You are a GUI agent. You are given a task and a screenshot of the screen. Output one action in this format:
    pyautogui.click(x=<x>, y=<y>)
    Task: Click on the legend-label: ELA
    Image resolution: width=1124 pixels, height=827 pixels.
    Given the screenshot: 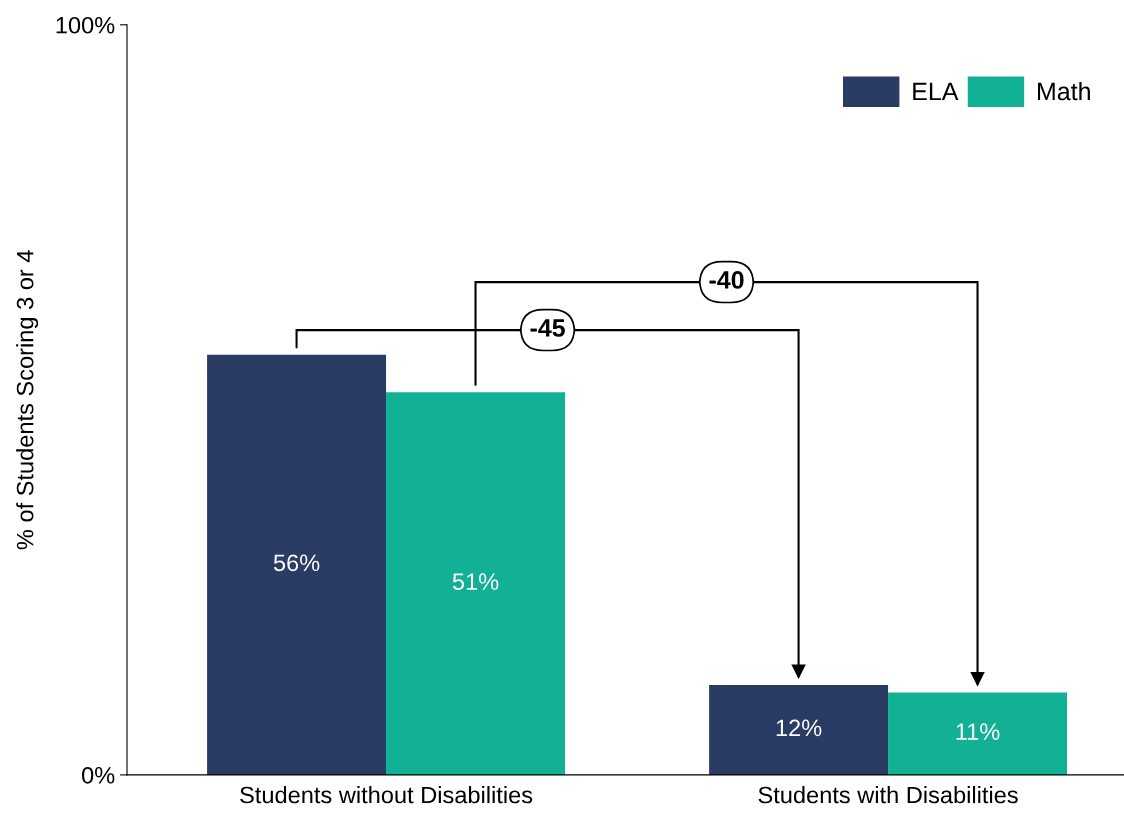 What is the action you would take?
    pyautogui.click(x=936, y=91)
    